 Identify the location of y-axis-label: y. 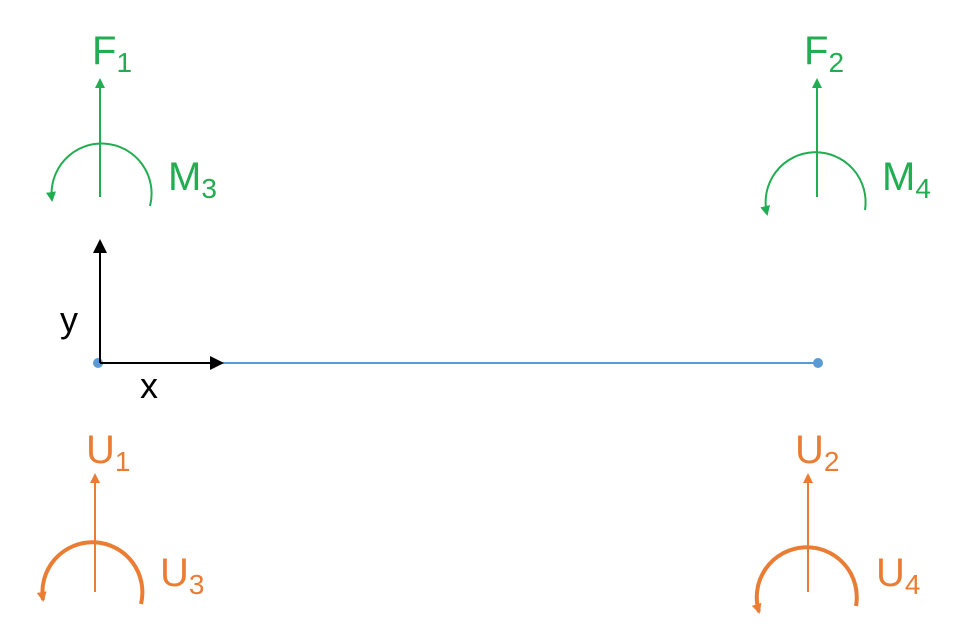
(69, 319).